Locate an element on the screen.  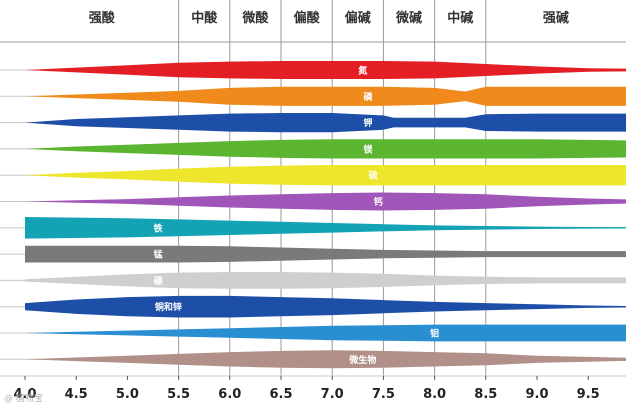
zone-label: 微酸 is located at coordinates (255, 18).